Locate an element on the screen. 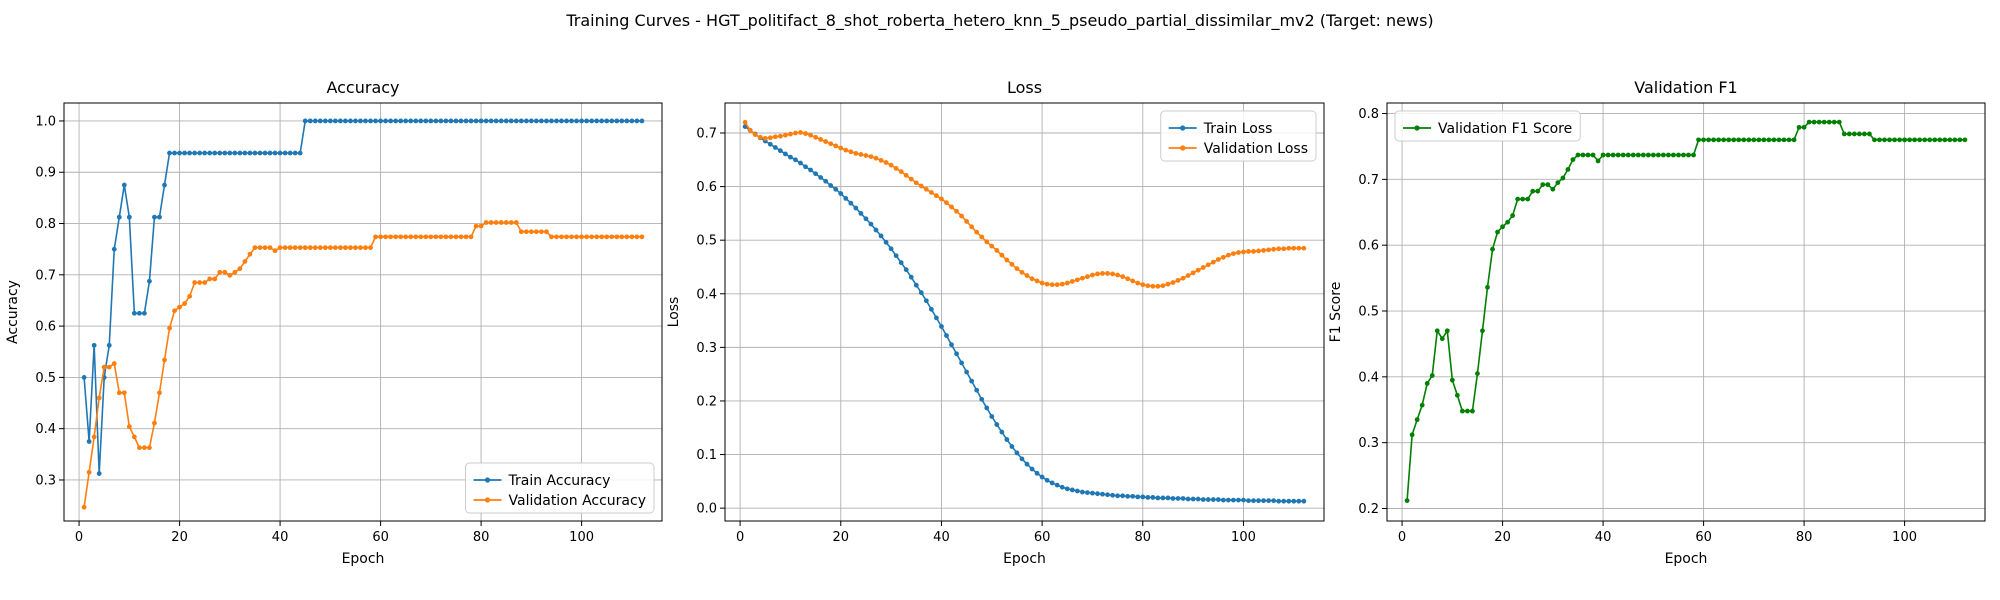 The width and height of the screenshot is (2000, 600). legend-label: Train Loss is located at coordinates (1238, 129).